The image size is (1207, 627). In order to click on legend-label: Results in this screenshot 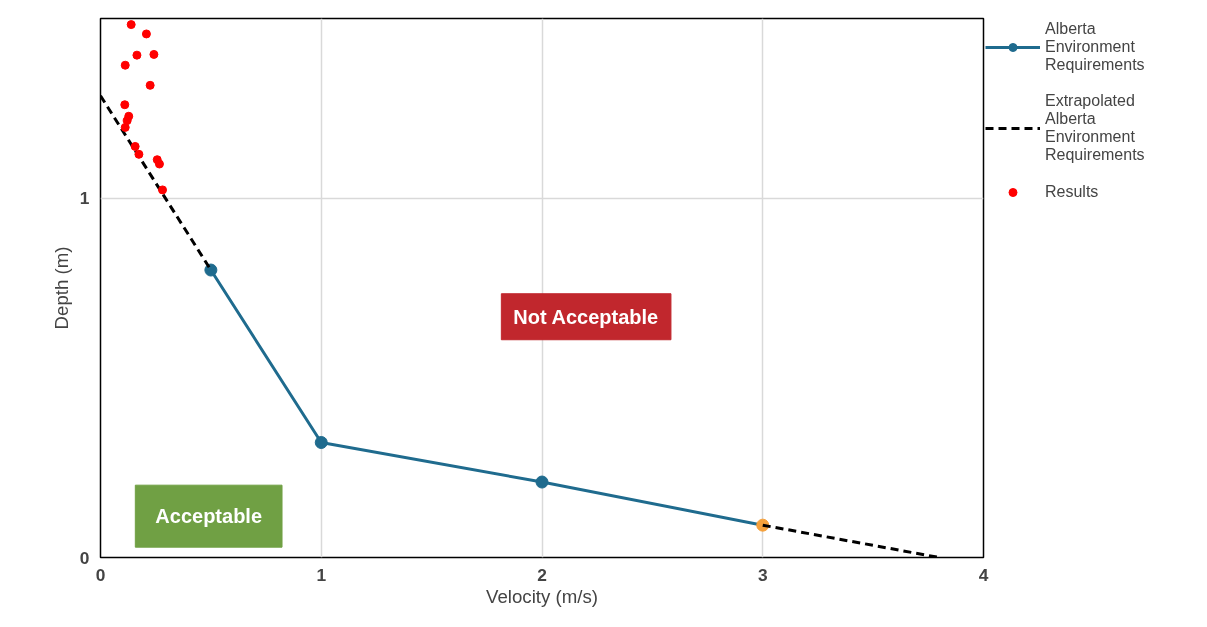, I will do `click(1072, 192)`.